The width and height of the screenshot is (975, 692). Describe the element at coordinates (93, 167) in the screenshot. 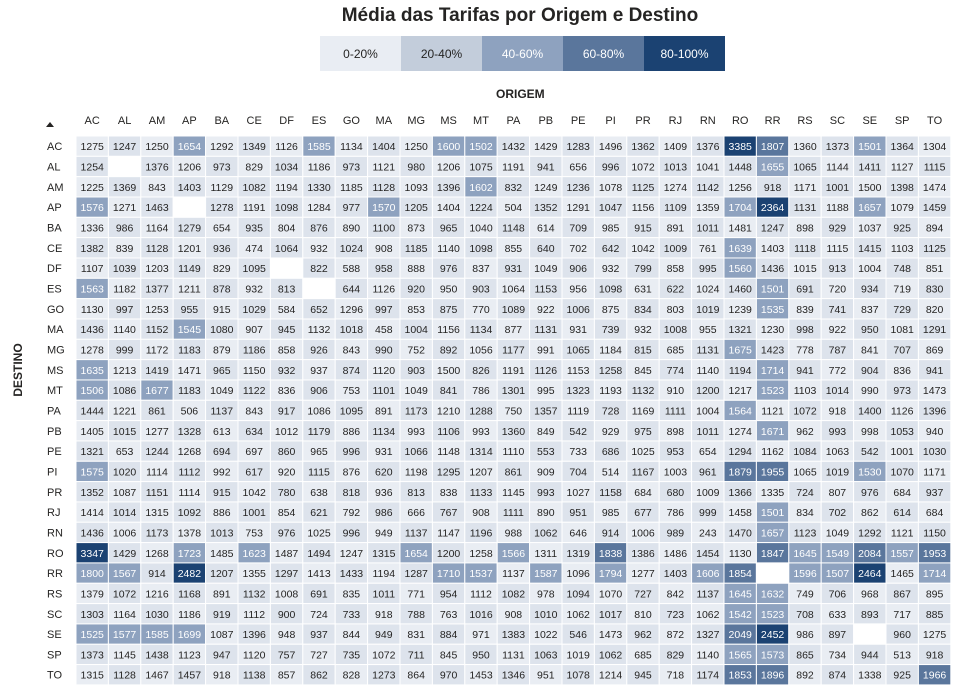

I see `cell-value-label: 1254` at that location.